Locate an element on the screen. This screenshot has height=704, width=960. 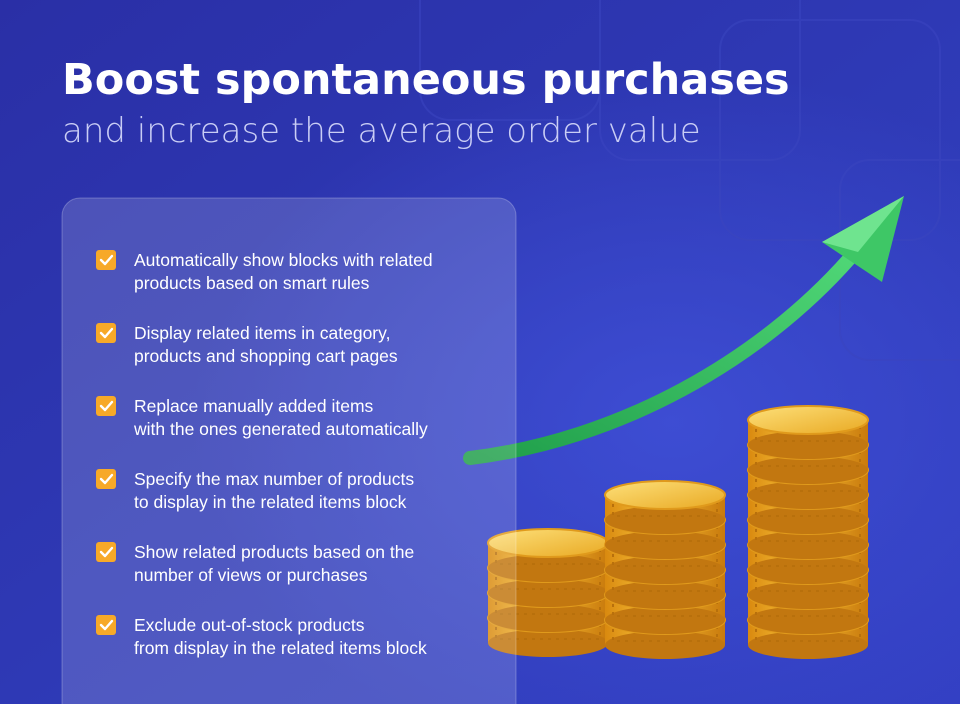
feature-text: products based on smart rules is located at coordinates (252, 283).